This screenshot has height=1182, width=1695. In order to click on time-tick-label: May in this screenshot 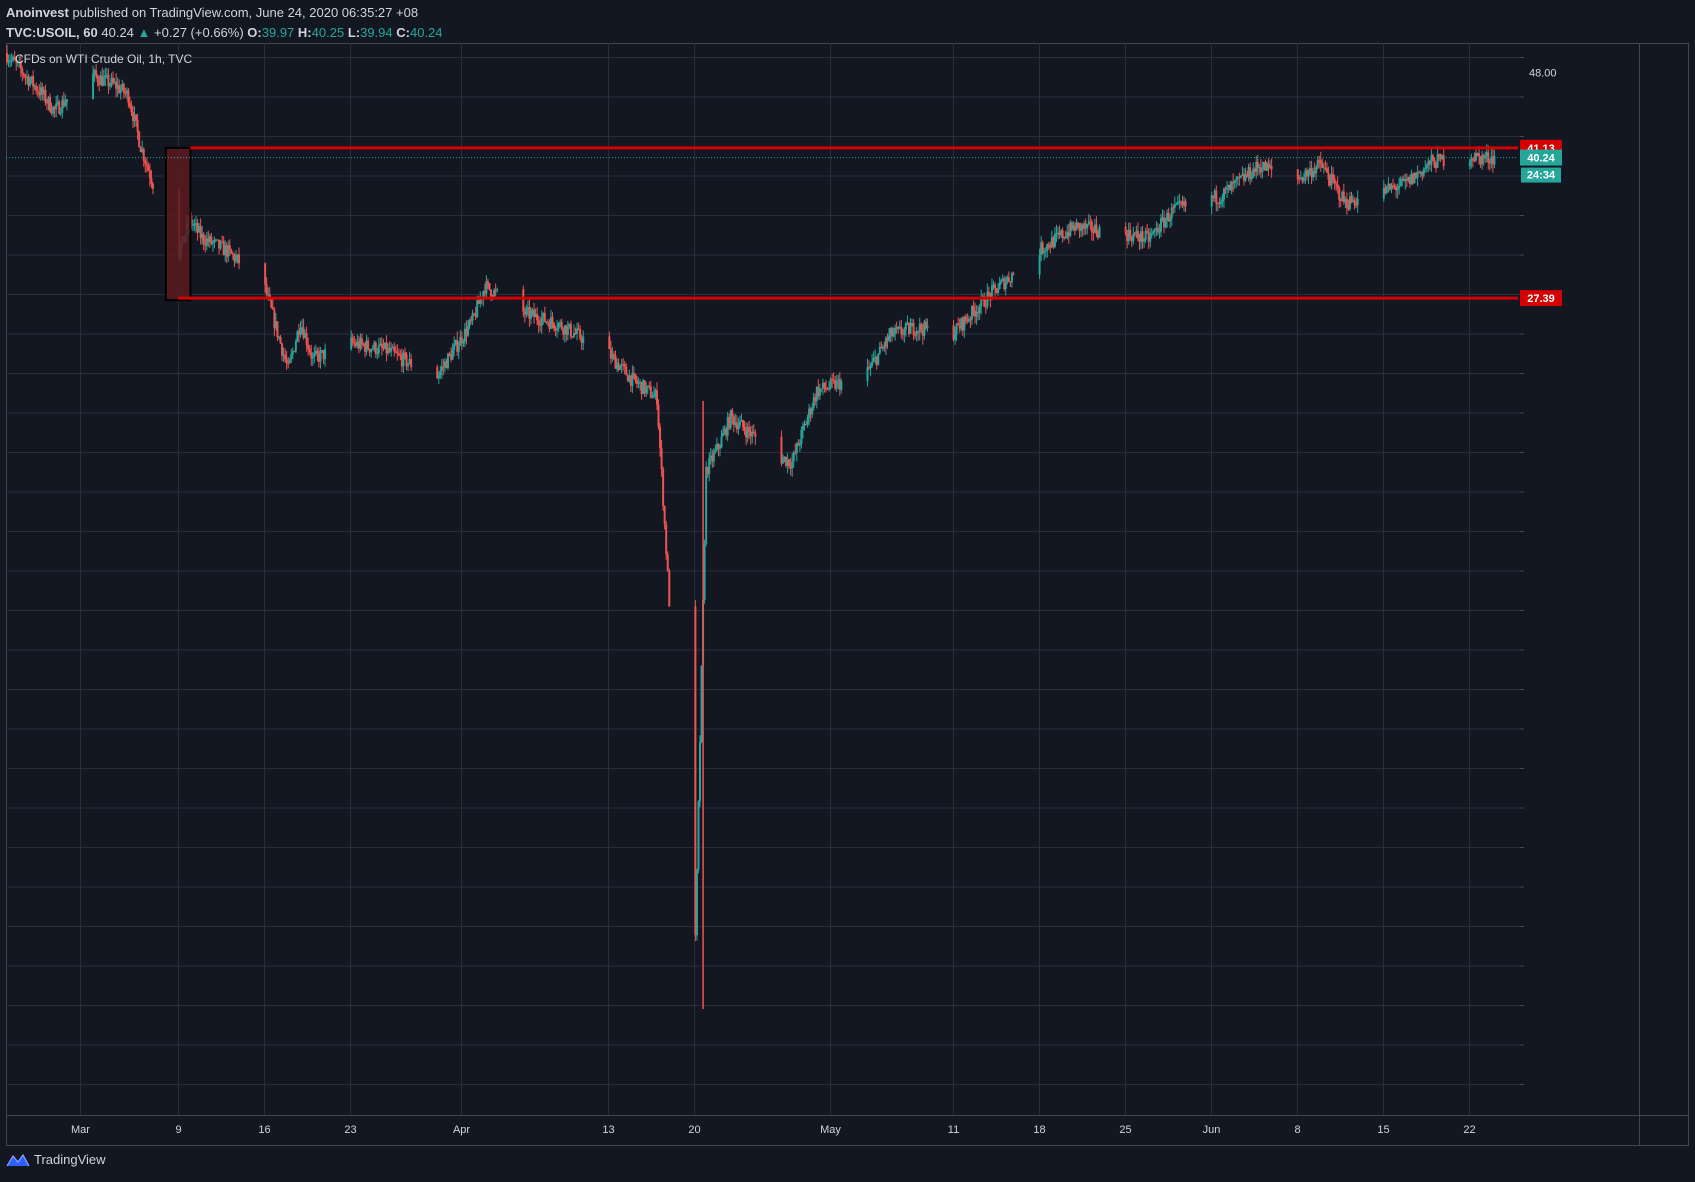, I will do `click(830, 1130)`.